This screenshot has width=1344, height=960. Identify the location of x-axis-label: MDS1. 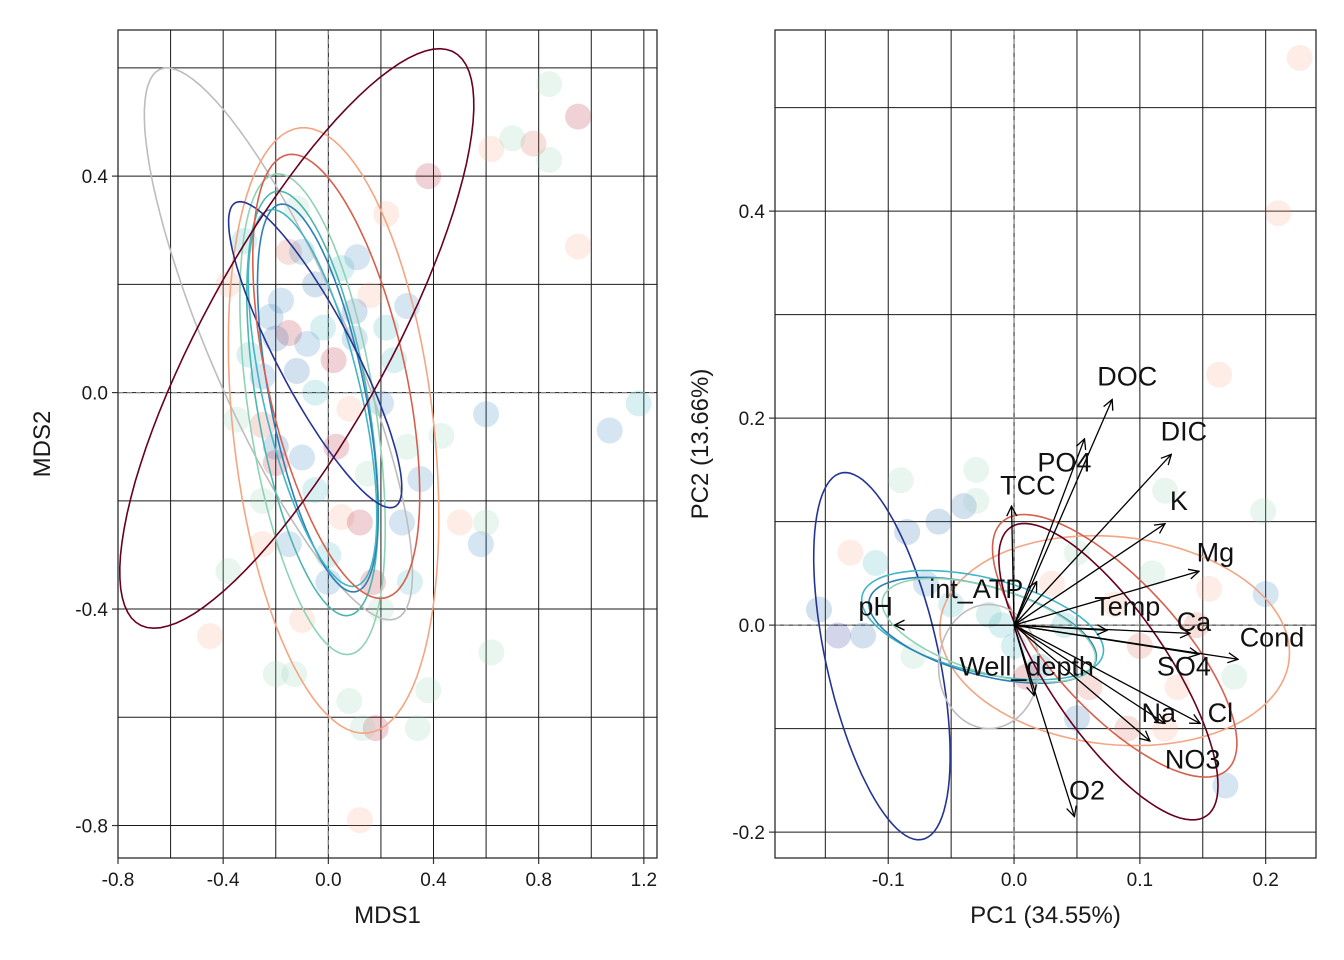
(387, 915).